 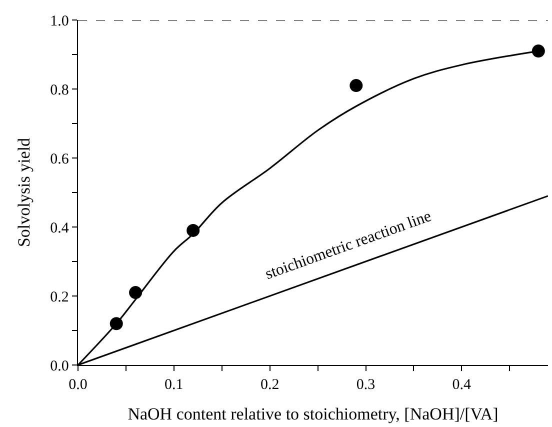 What do you see at coordinates (24, 192) in the screenshot?
I see `y-axis-title: Solvolysis yield` at bounding box center [24, 192].